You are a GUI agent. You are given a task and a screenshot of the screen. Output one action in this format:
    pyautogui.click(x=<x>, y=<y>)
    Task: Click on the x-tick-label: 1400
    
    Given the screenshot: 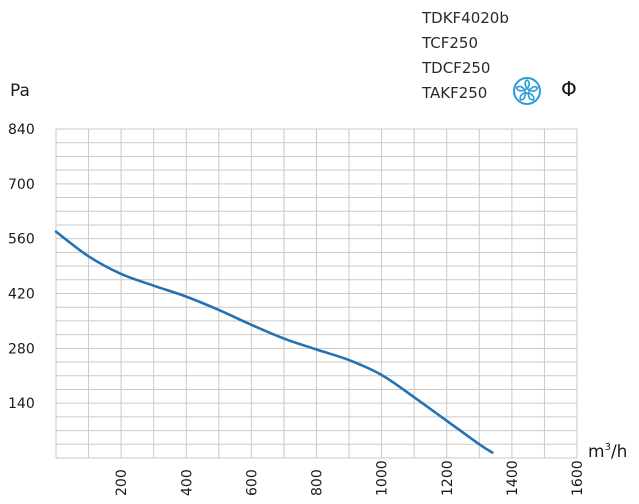 What is the action you would take?
    pyautogui.click(x=513, y=478)
    